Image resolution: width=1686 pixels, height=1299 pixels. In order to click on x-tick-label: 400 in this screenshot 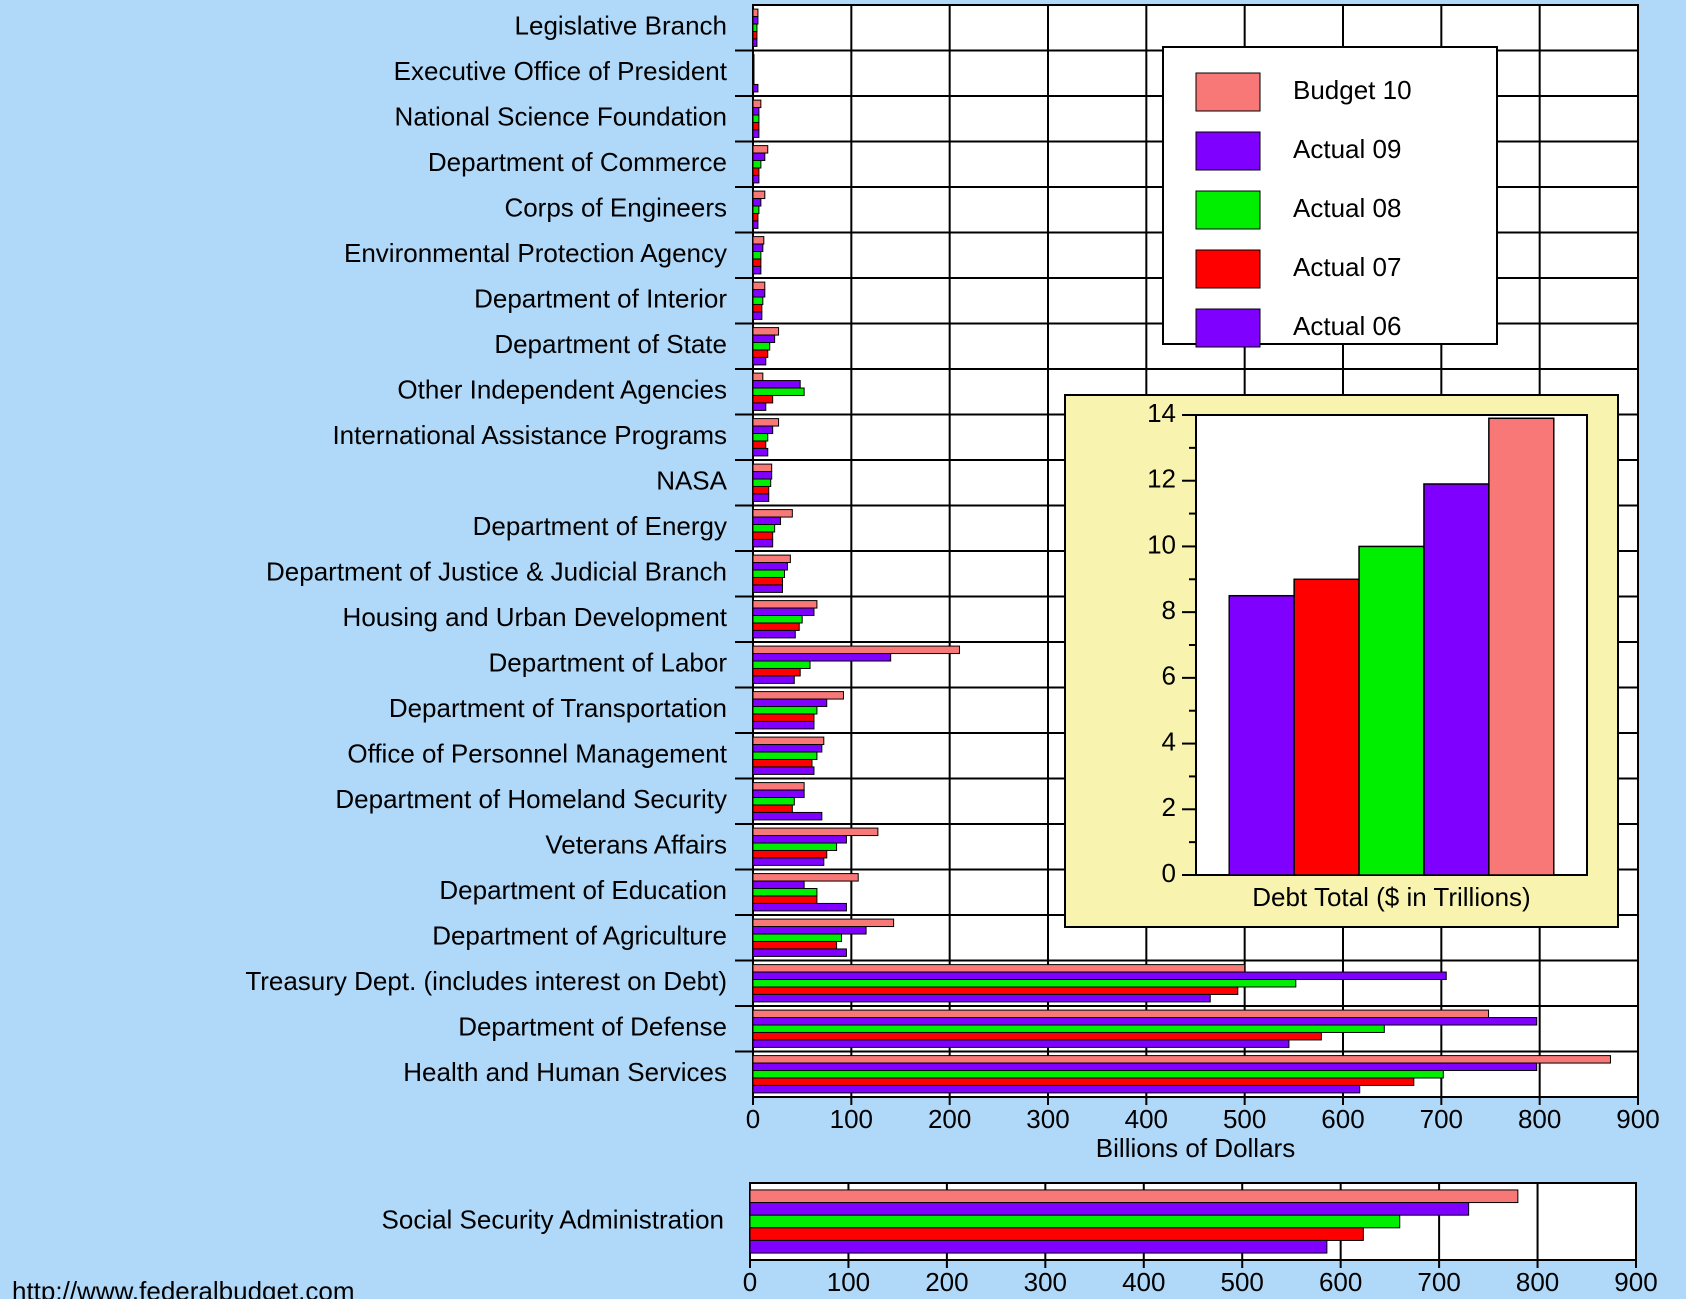, I will do `click(1143, 1282)`.